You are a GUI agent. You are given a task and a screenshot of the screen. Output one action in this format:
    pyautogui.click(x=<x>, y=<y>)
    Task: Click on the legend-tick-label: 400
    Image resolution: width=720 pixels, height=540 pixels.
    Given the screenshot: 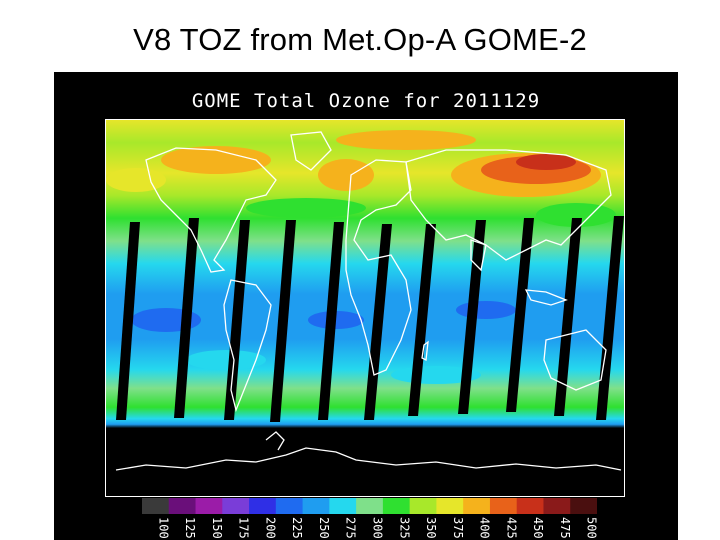 What is the action you would take?
    pyautogui.click(x=485, y=528)
    